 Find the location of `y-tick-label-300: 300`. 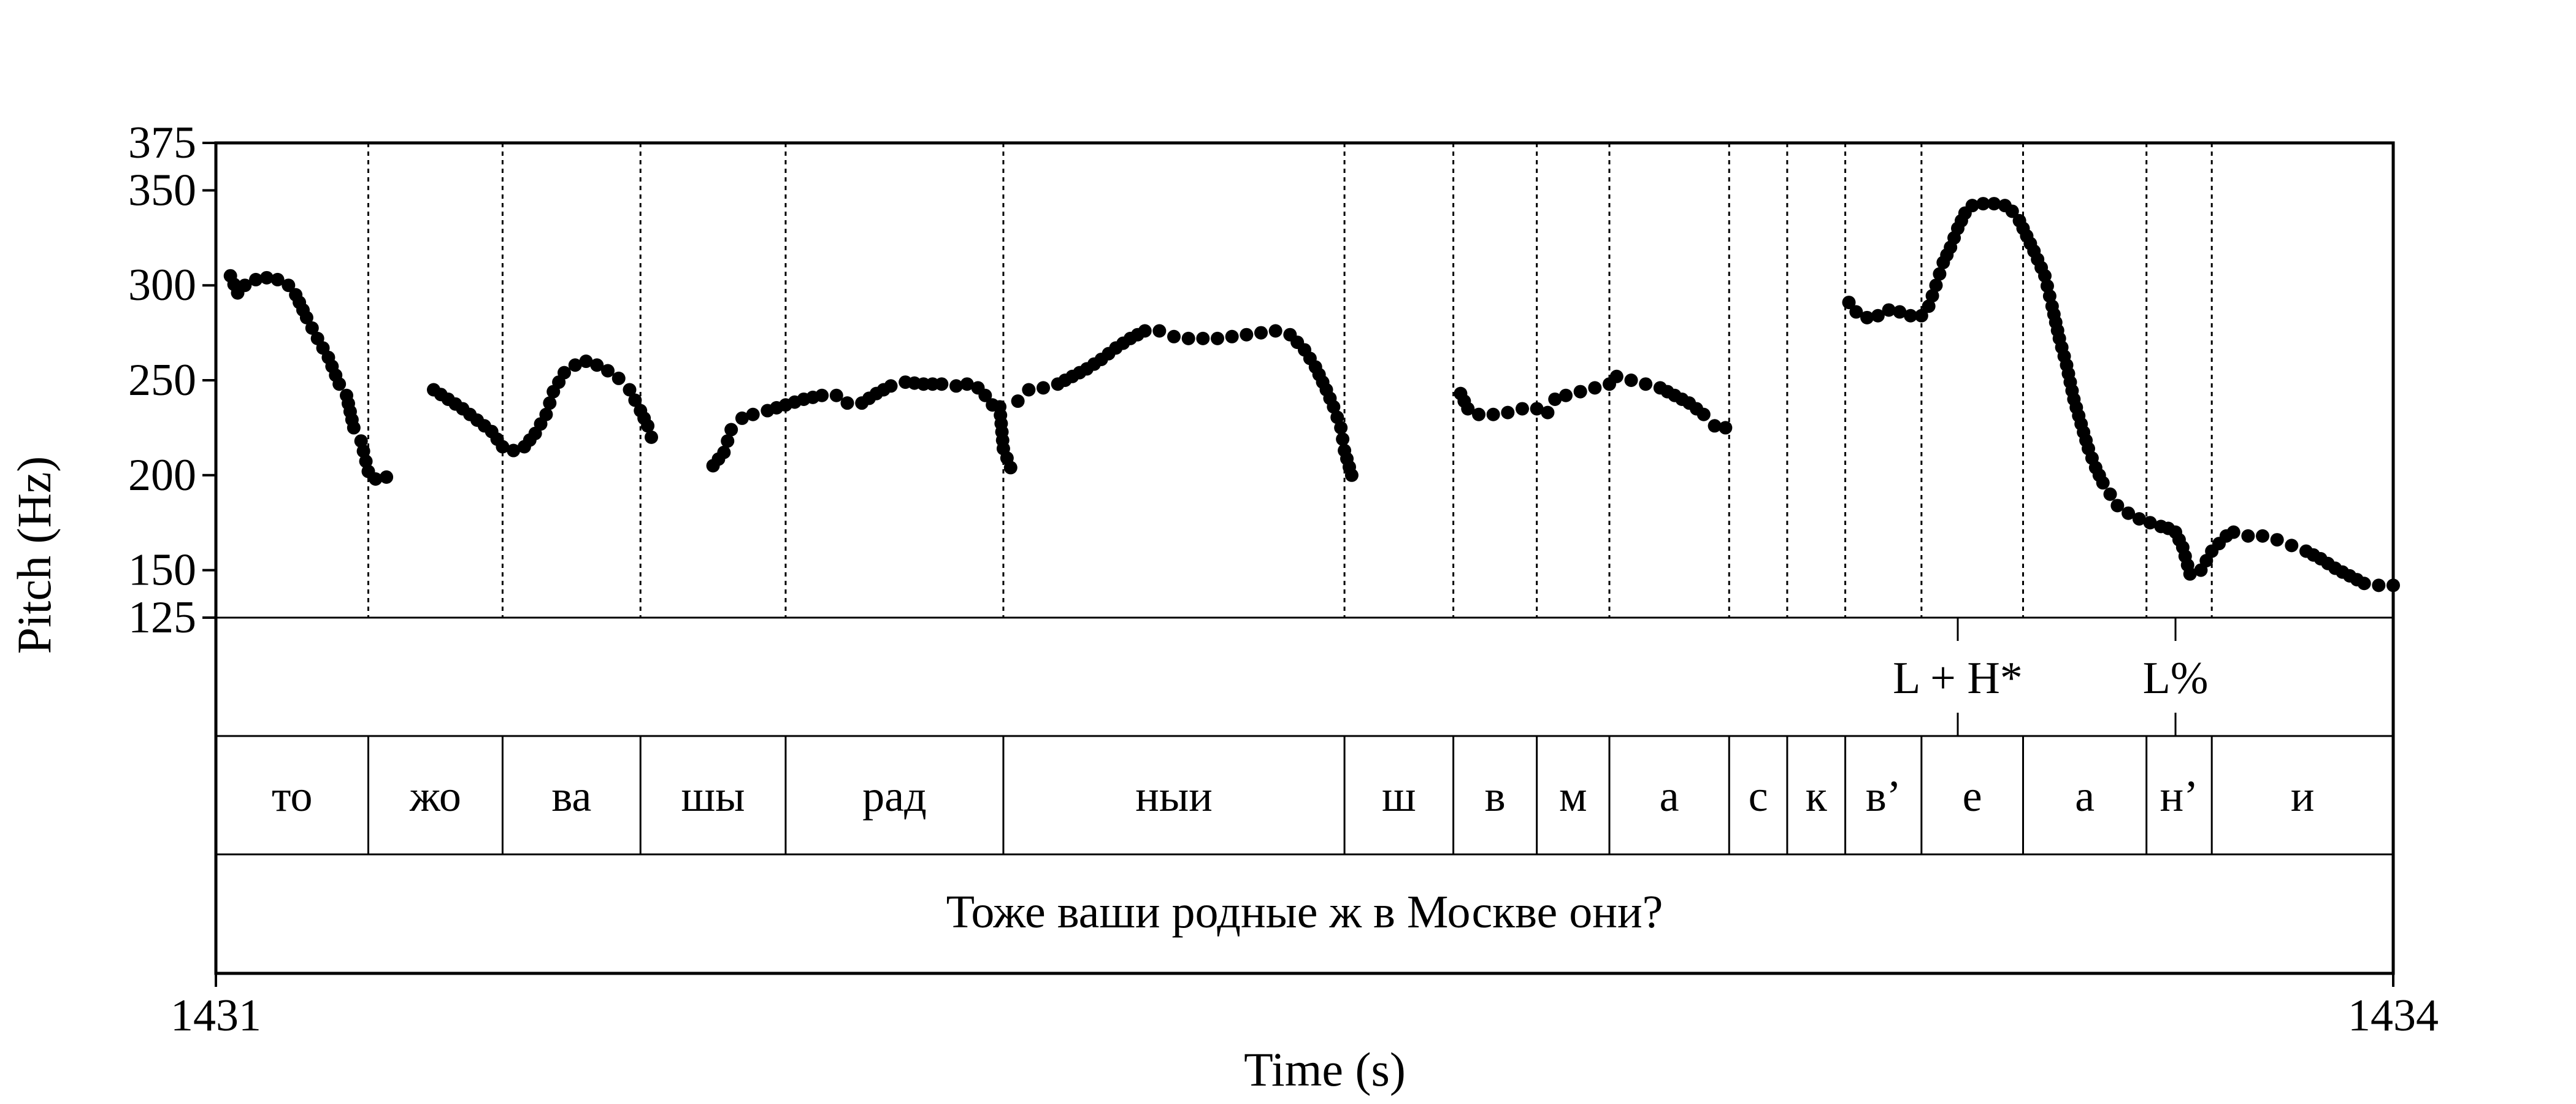

y-tick-label-300: 300 is located at coordinates (162, 285).